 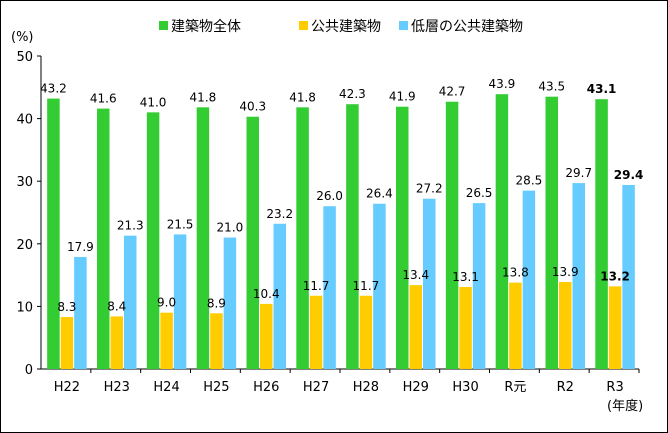 I want to click on legend: 建築物全体 公共建築物 低層の公共建築物, so click(x=341, y=26).